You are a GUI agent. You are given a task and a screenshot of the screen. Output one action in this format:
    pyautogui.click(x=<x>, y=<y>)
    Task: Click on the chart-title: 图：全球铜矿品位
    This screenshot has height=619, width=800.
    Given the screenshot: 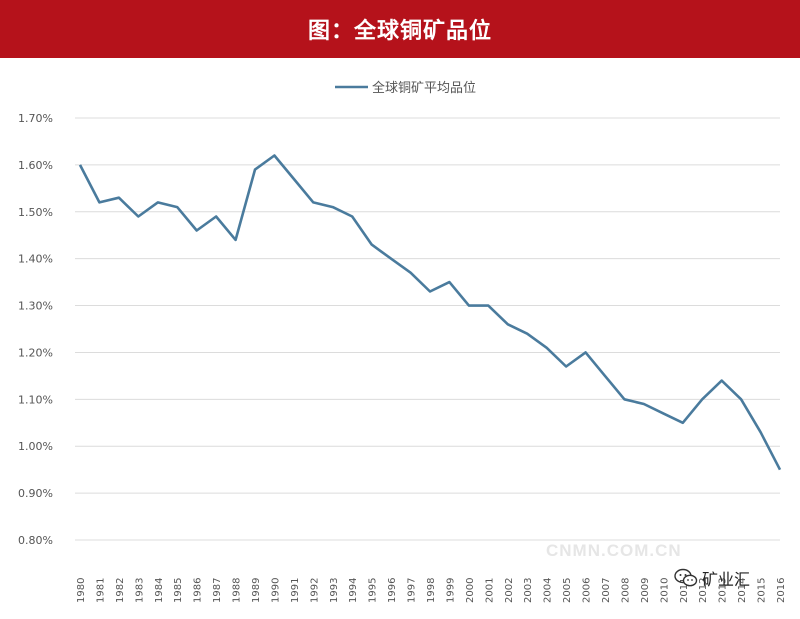 What is the action you would take?
    pyautogui.click(x=400, y=29)
    